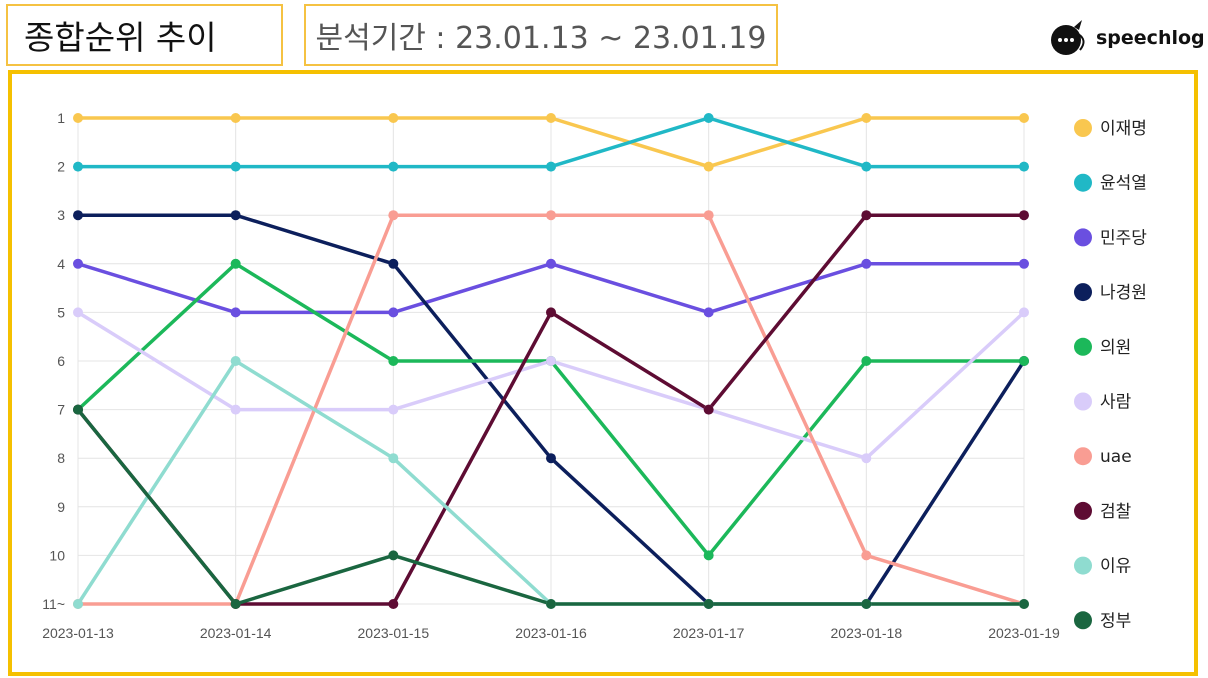  What do you see at coordinates (57, 555) in the screenshot?
I see `y-tick-label: 10` at bounding box center [57, 555].